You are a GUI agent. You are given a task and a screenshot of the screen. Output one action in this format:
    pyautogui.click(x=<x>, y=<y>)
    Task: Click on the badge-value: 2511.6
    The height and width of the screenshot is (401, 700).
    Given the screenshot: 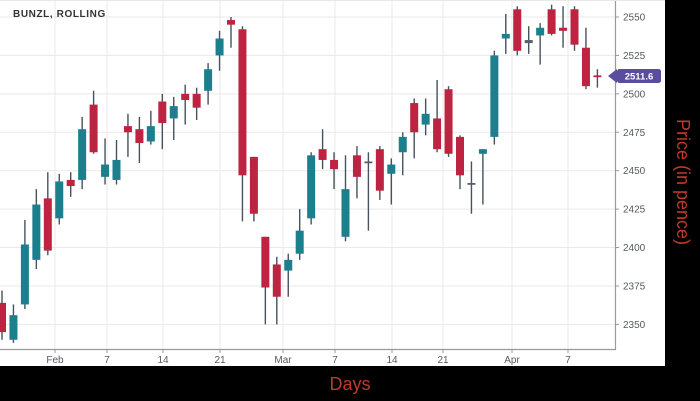 What is the action you would take?
    pyautogui.click(x=639, y=77)
    